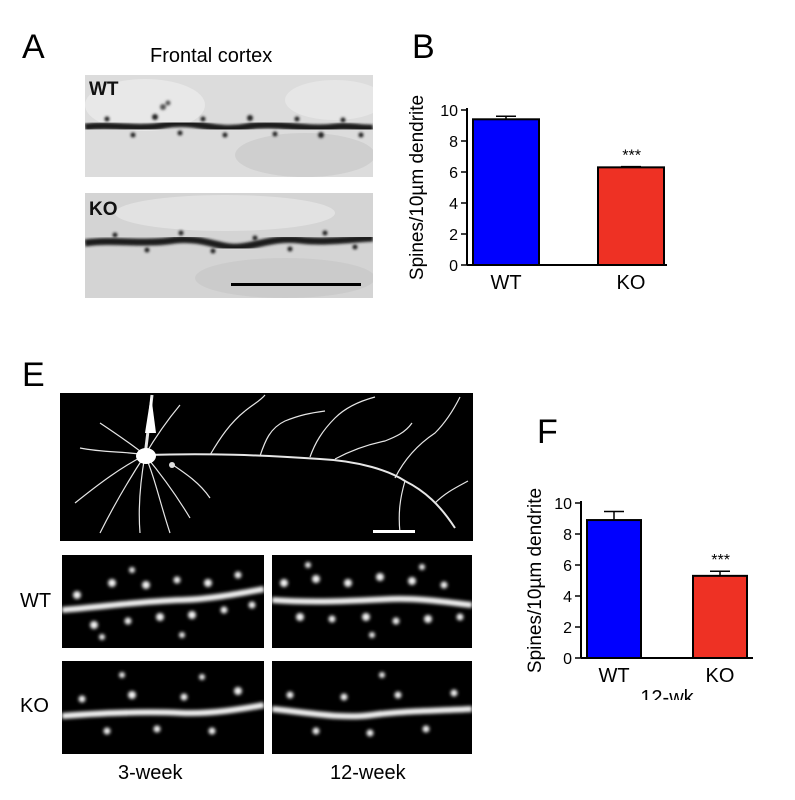 This screenshot has width=795, height=800. I want to click on panel-e-ko-label: KO, so click(34, 706).